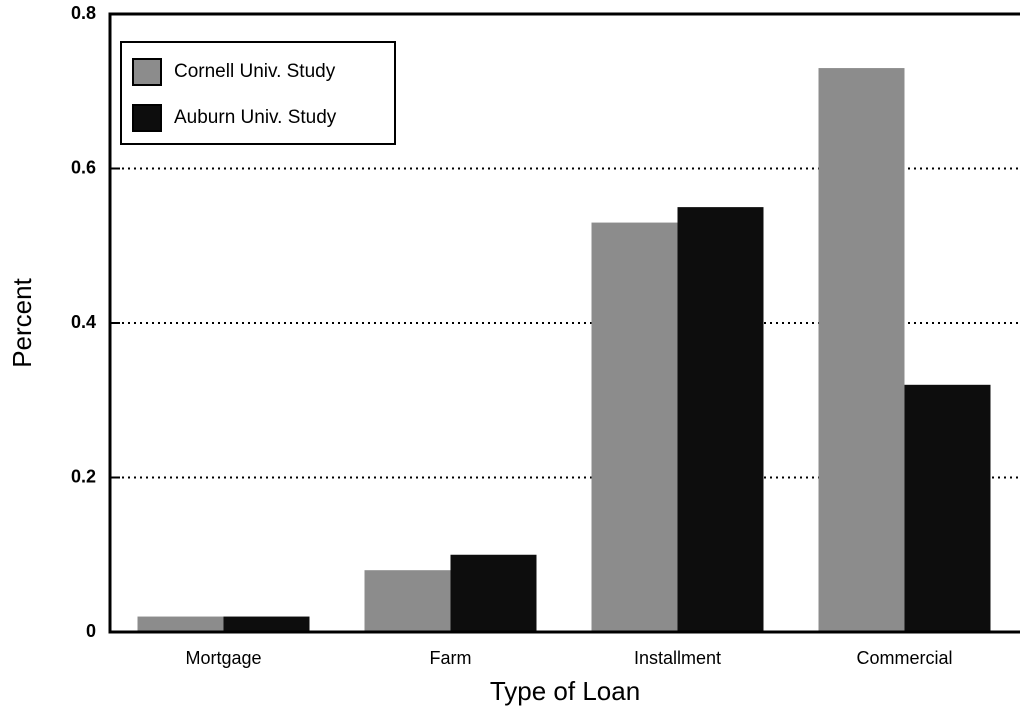  I want to click on legend, so click(258, 93).